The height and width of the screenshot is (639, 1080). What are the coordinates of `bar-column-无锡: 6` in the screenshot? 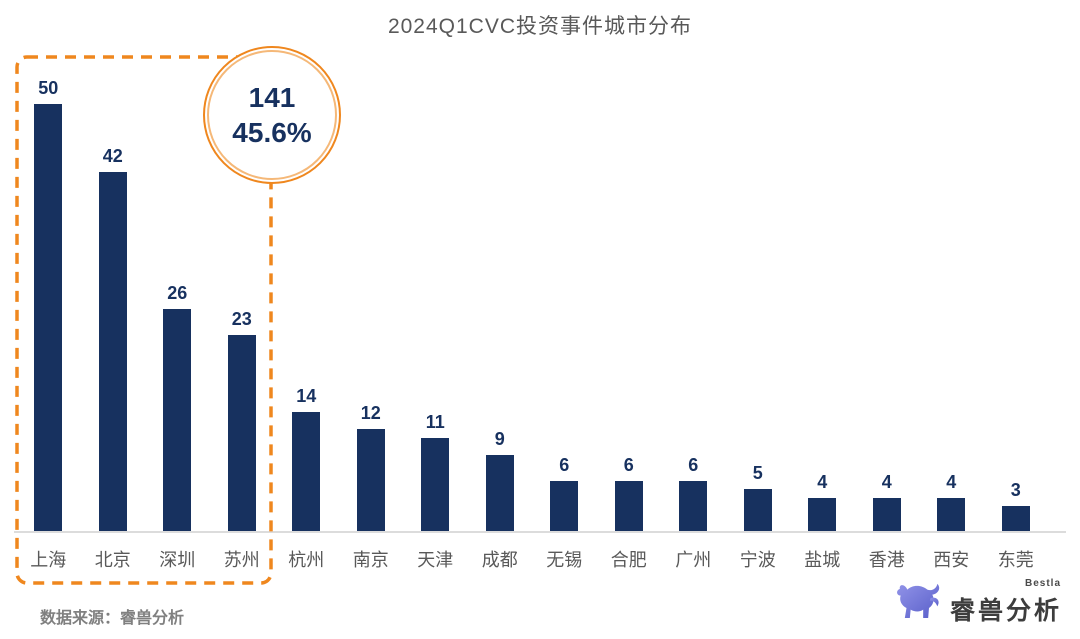 It's located at (564, 493).